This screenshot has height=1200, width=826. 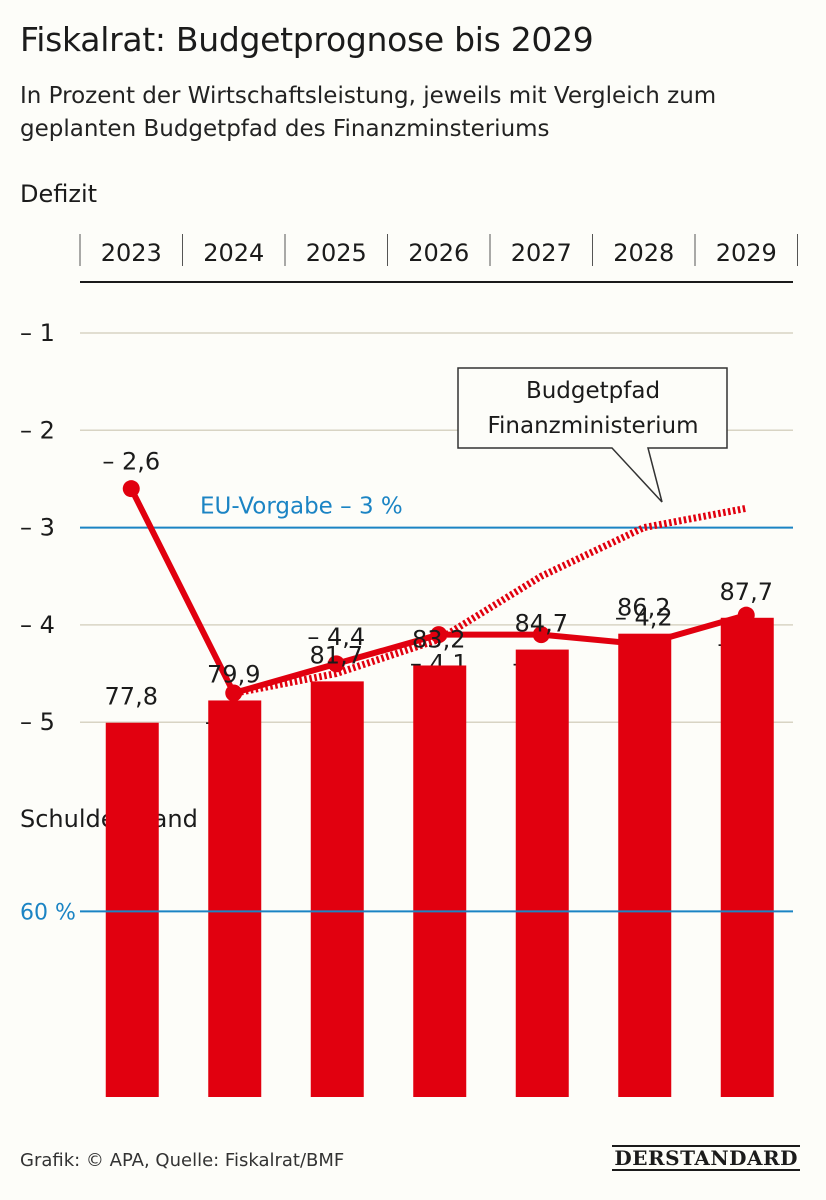 I want to click on eu-reference-label: EU-Vorgabe – 3 %, so click(x=301, y=507).